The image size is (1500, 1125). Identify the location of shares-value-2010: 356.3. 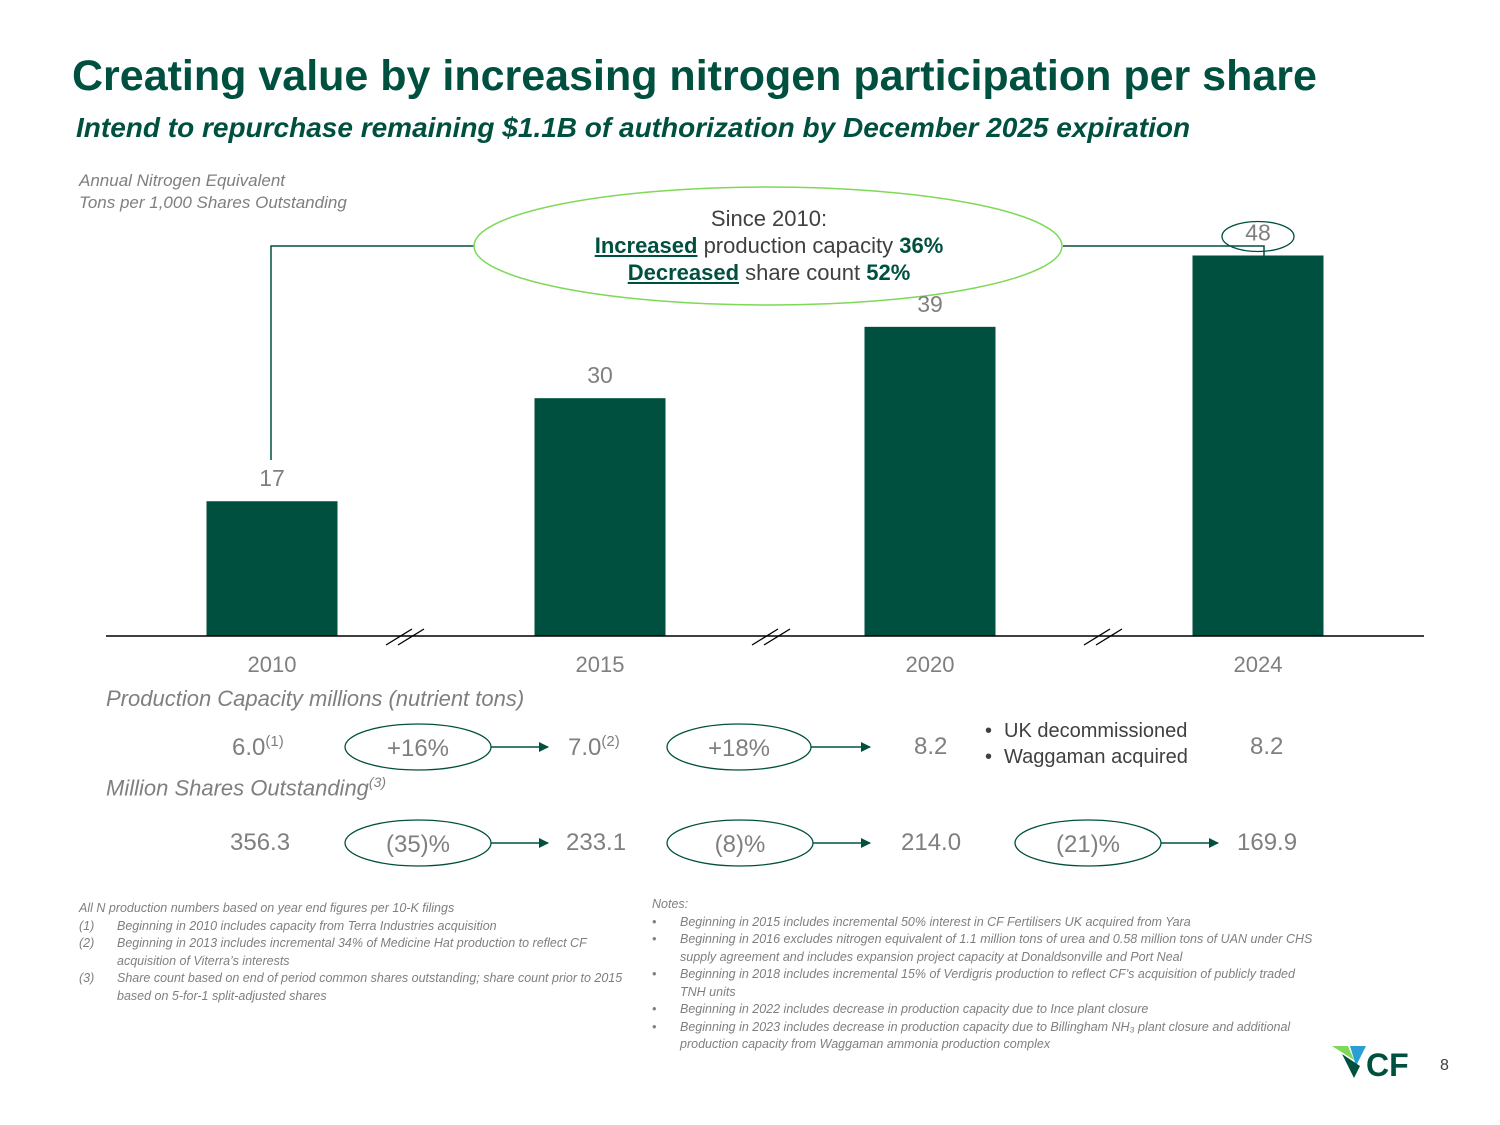
(260, 842).